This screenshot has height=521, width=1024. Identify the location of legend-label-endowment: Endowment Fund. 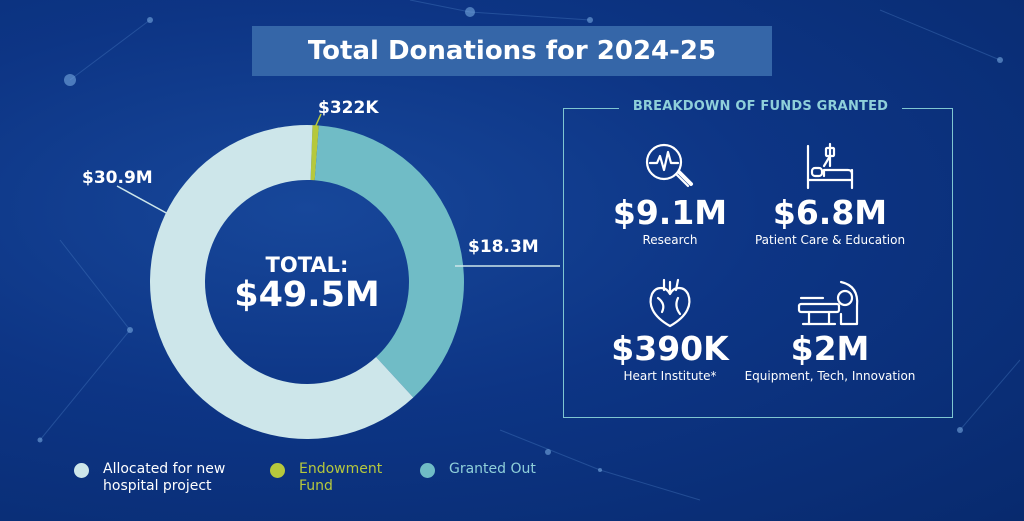
(341, 477).